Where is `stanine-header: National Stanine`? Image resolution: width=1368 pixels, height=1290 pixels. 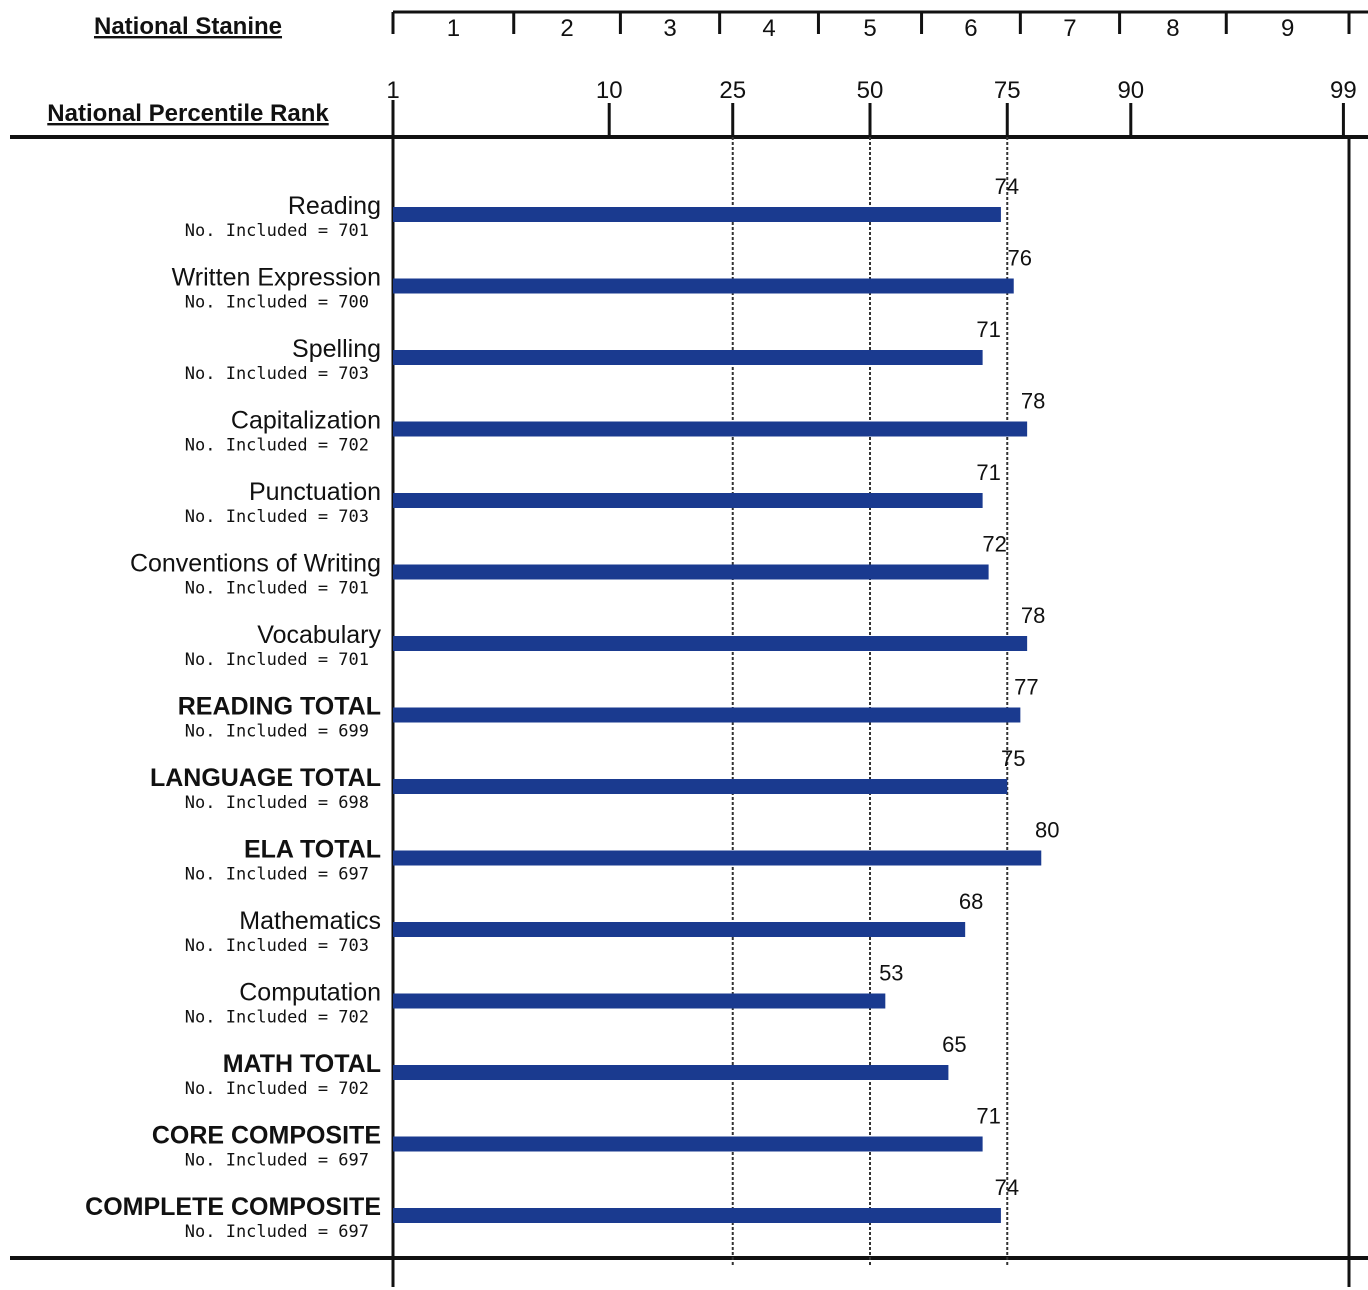
stanine-header: National Stanine is located at coordinates (188, 26).